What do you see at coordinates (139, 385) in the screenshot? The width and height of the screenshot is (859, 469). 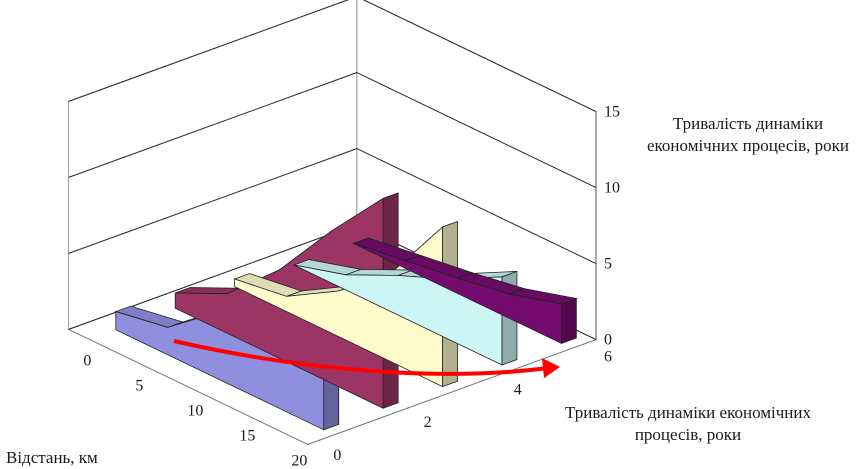 I see `x-tick-label-1: 5` at bounding box center [139, 385].